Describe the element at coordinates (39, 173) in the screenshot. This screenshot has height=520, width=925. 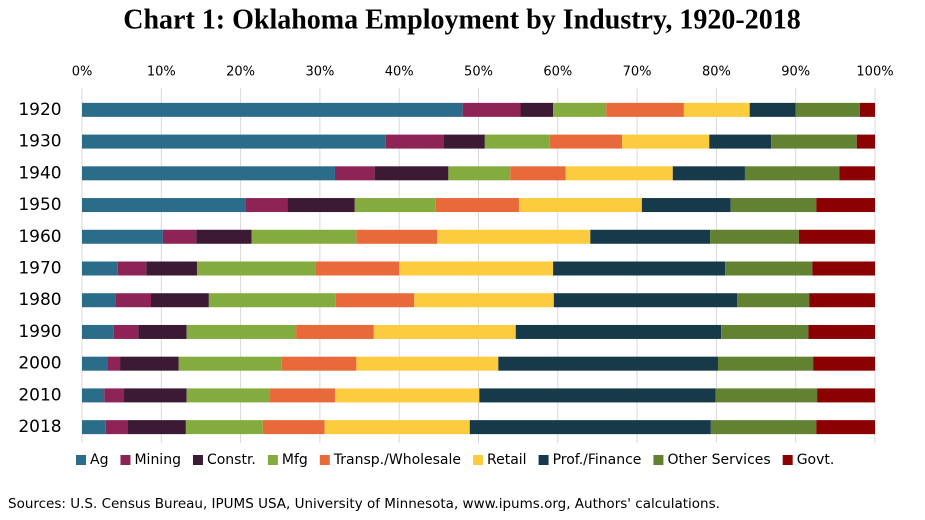
I see `y-tick-label: 1940` at that location.